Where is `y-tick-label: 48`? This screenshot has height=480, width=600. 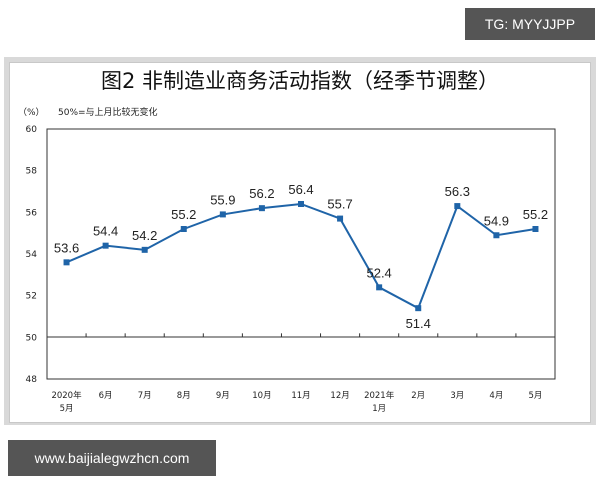
y-tick-label: 48 is located at coordinates (32, 380).